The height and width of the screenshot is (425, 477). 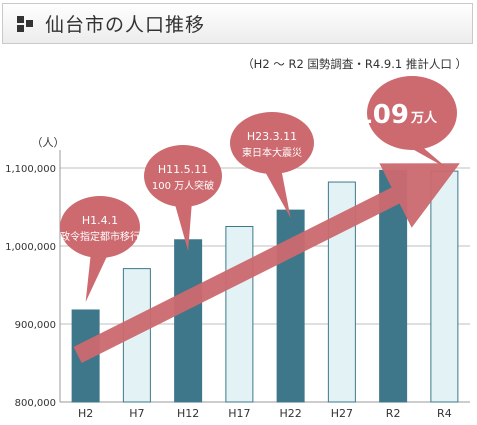 I want to click on annotation-event: 政令指定都市移行, so click(x=100, y=236).